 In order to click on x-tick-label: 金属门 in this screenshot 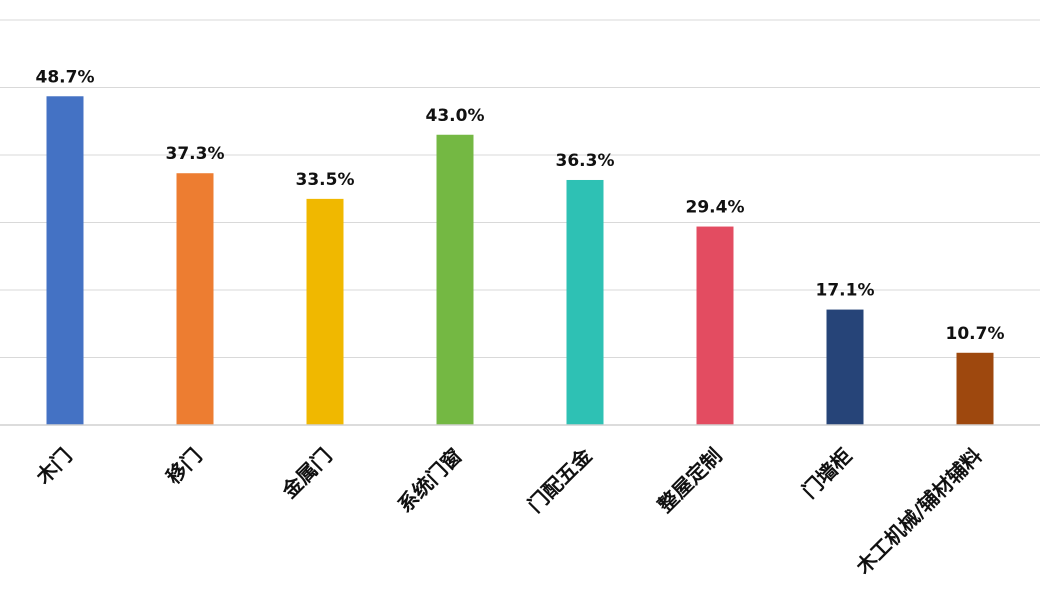, I will do `click(306, 474)`.